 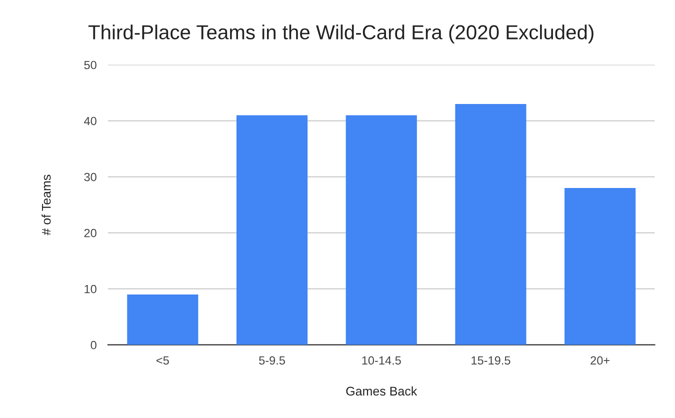 What do you see at coordinates (491, 360) in the screenshot?
I see `x-tick-label: 15-19.5` at bounding box center [491, 360].